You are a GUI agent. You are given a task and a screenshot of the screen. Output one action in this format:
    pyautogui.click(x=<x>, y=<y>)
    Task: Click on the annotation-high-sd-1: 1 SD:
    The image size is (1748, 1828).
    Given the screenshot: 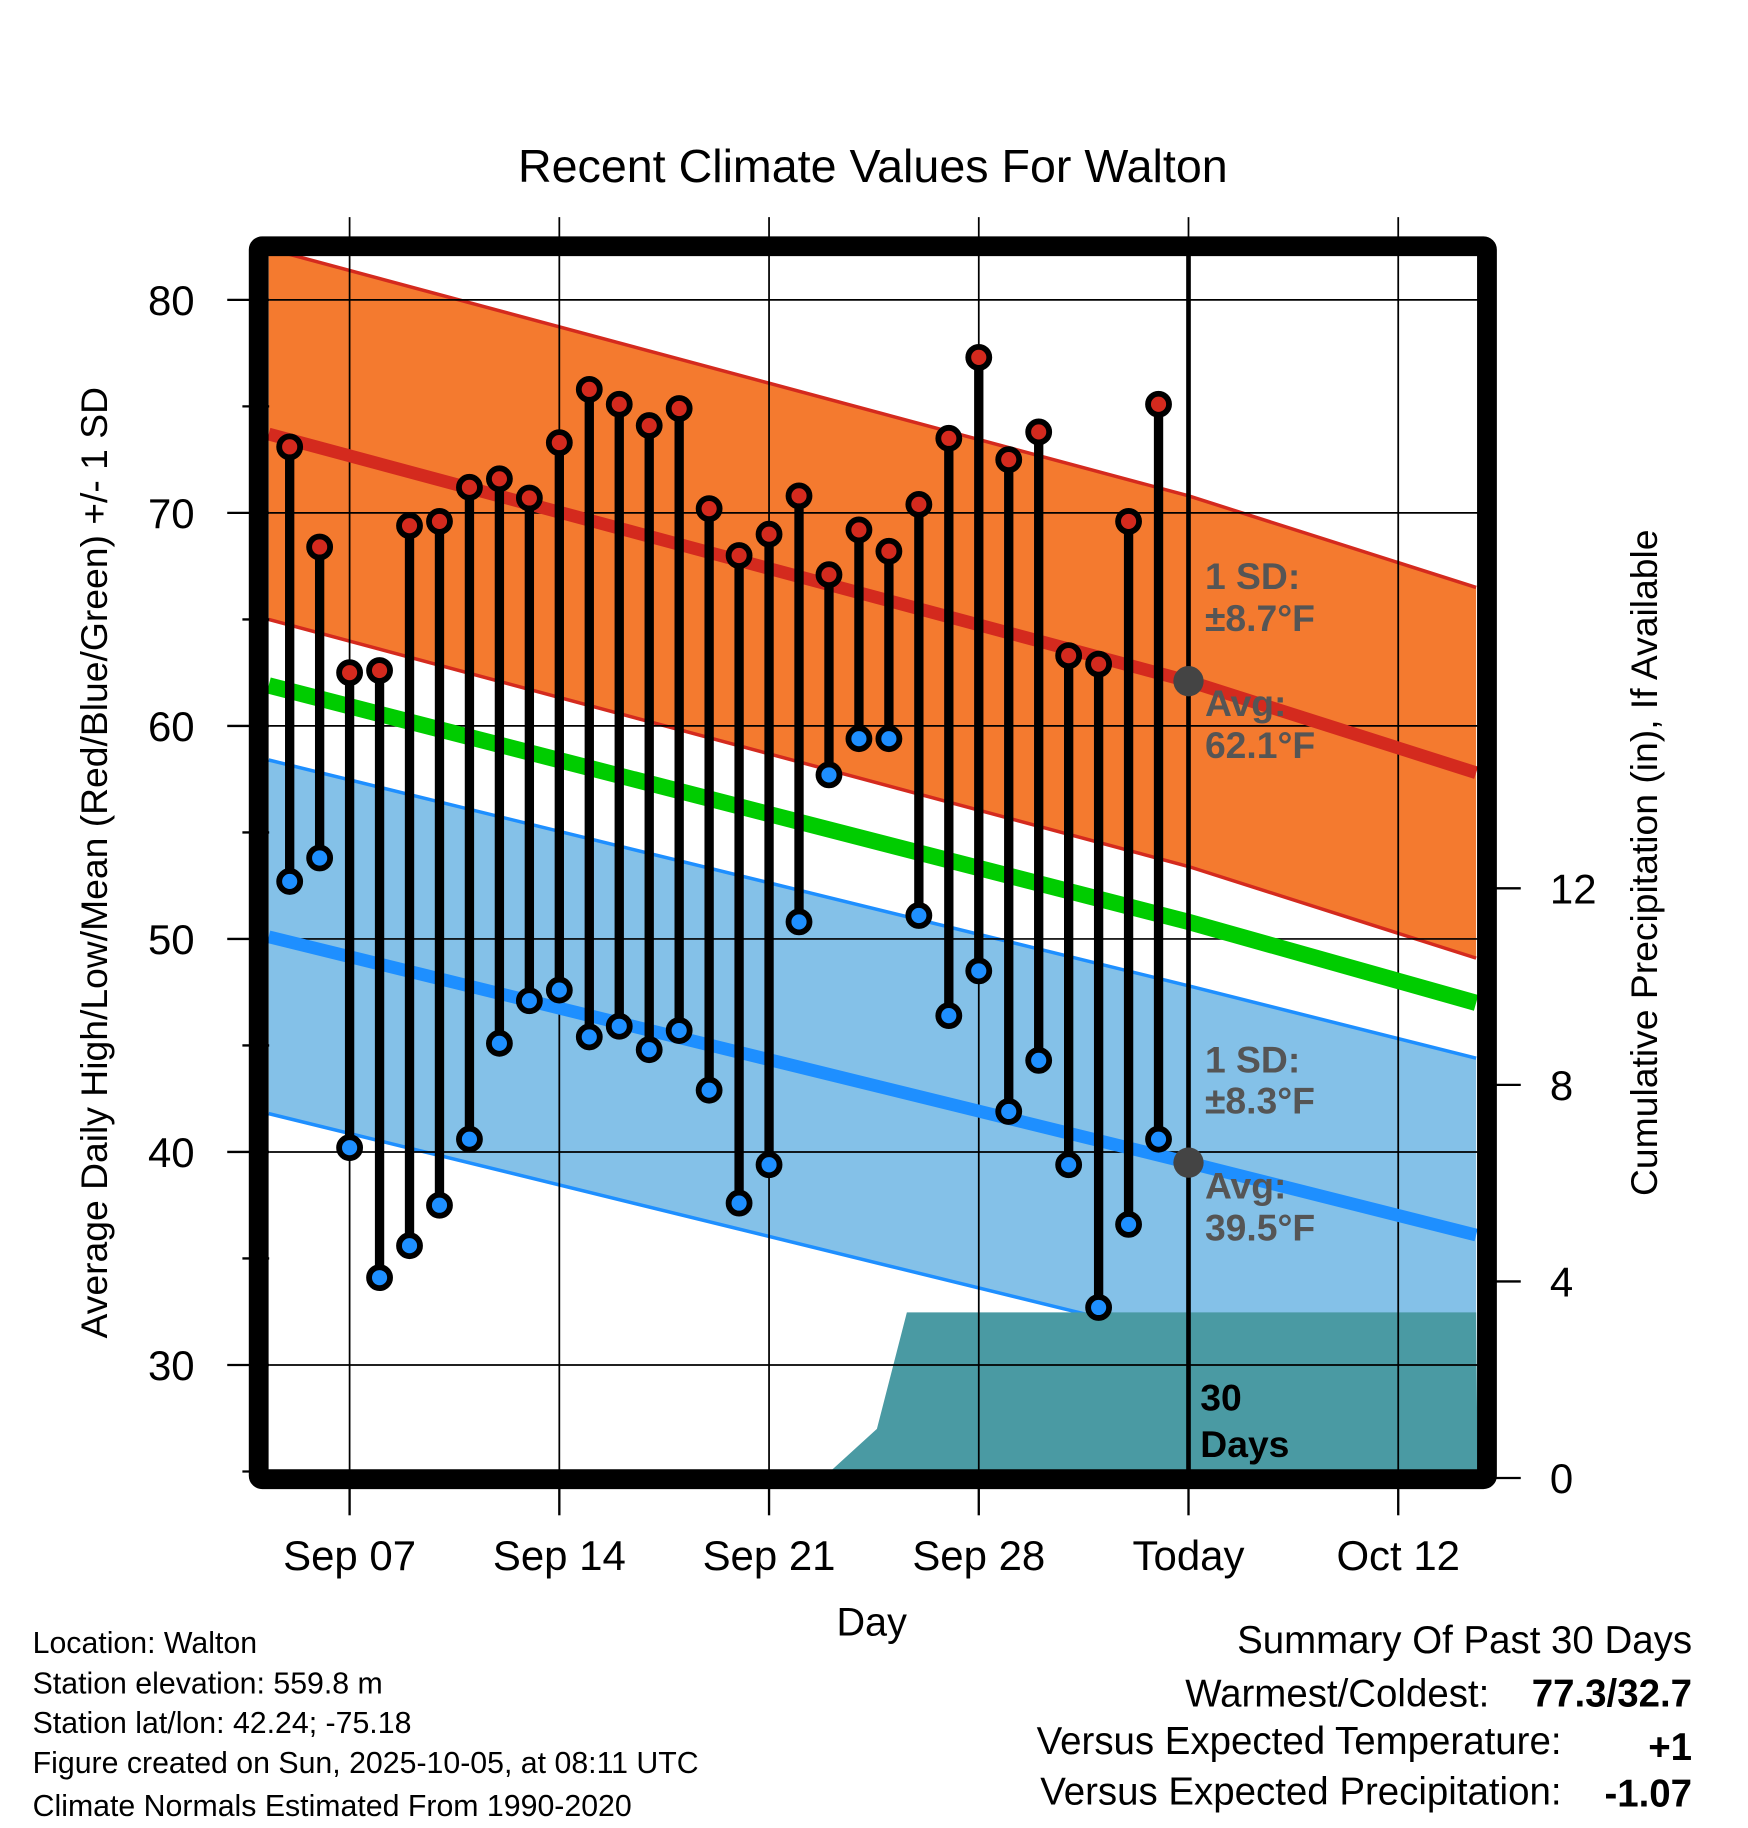 What is the action you would take?
    pyautogui.click(x=1252, y=576)
    